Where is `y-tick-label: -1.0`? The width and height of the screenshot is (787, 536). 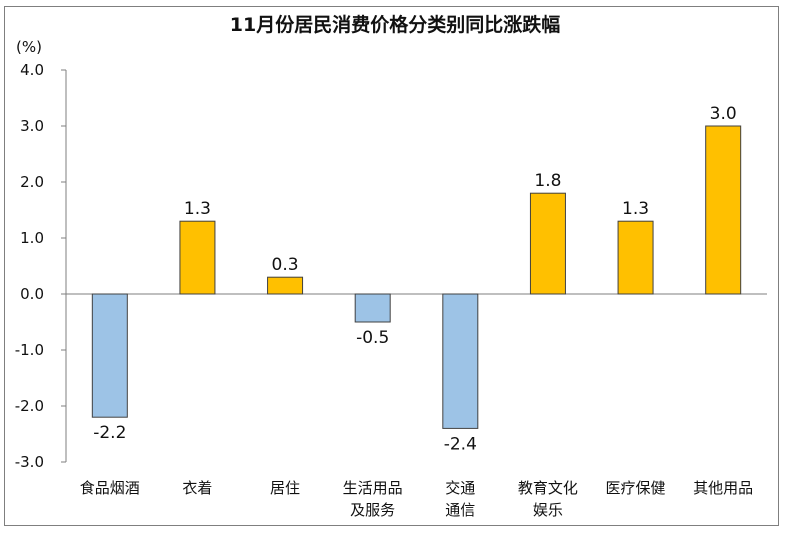 y-tick-label: -1.0 is located at coordinates (29, 350).